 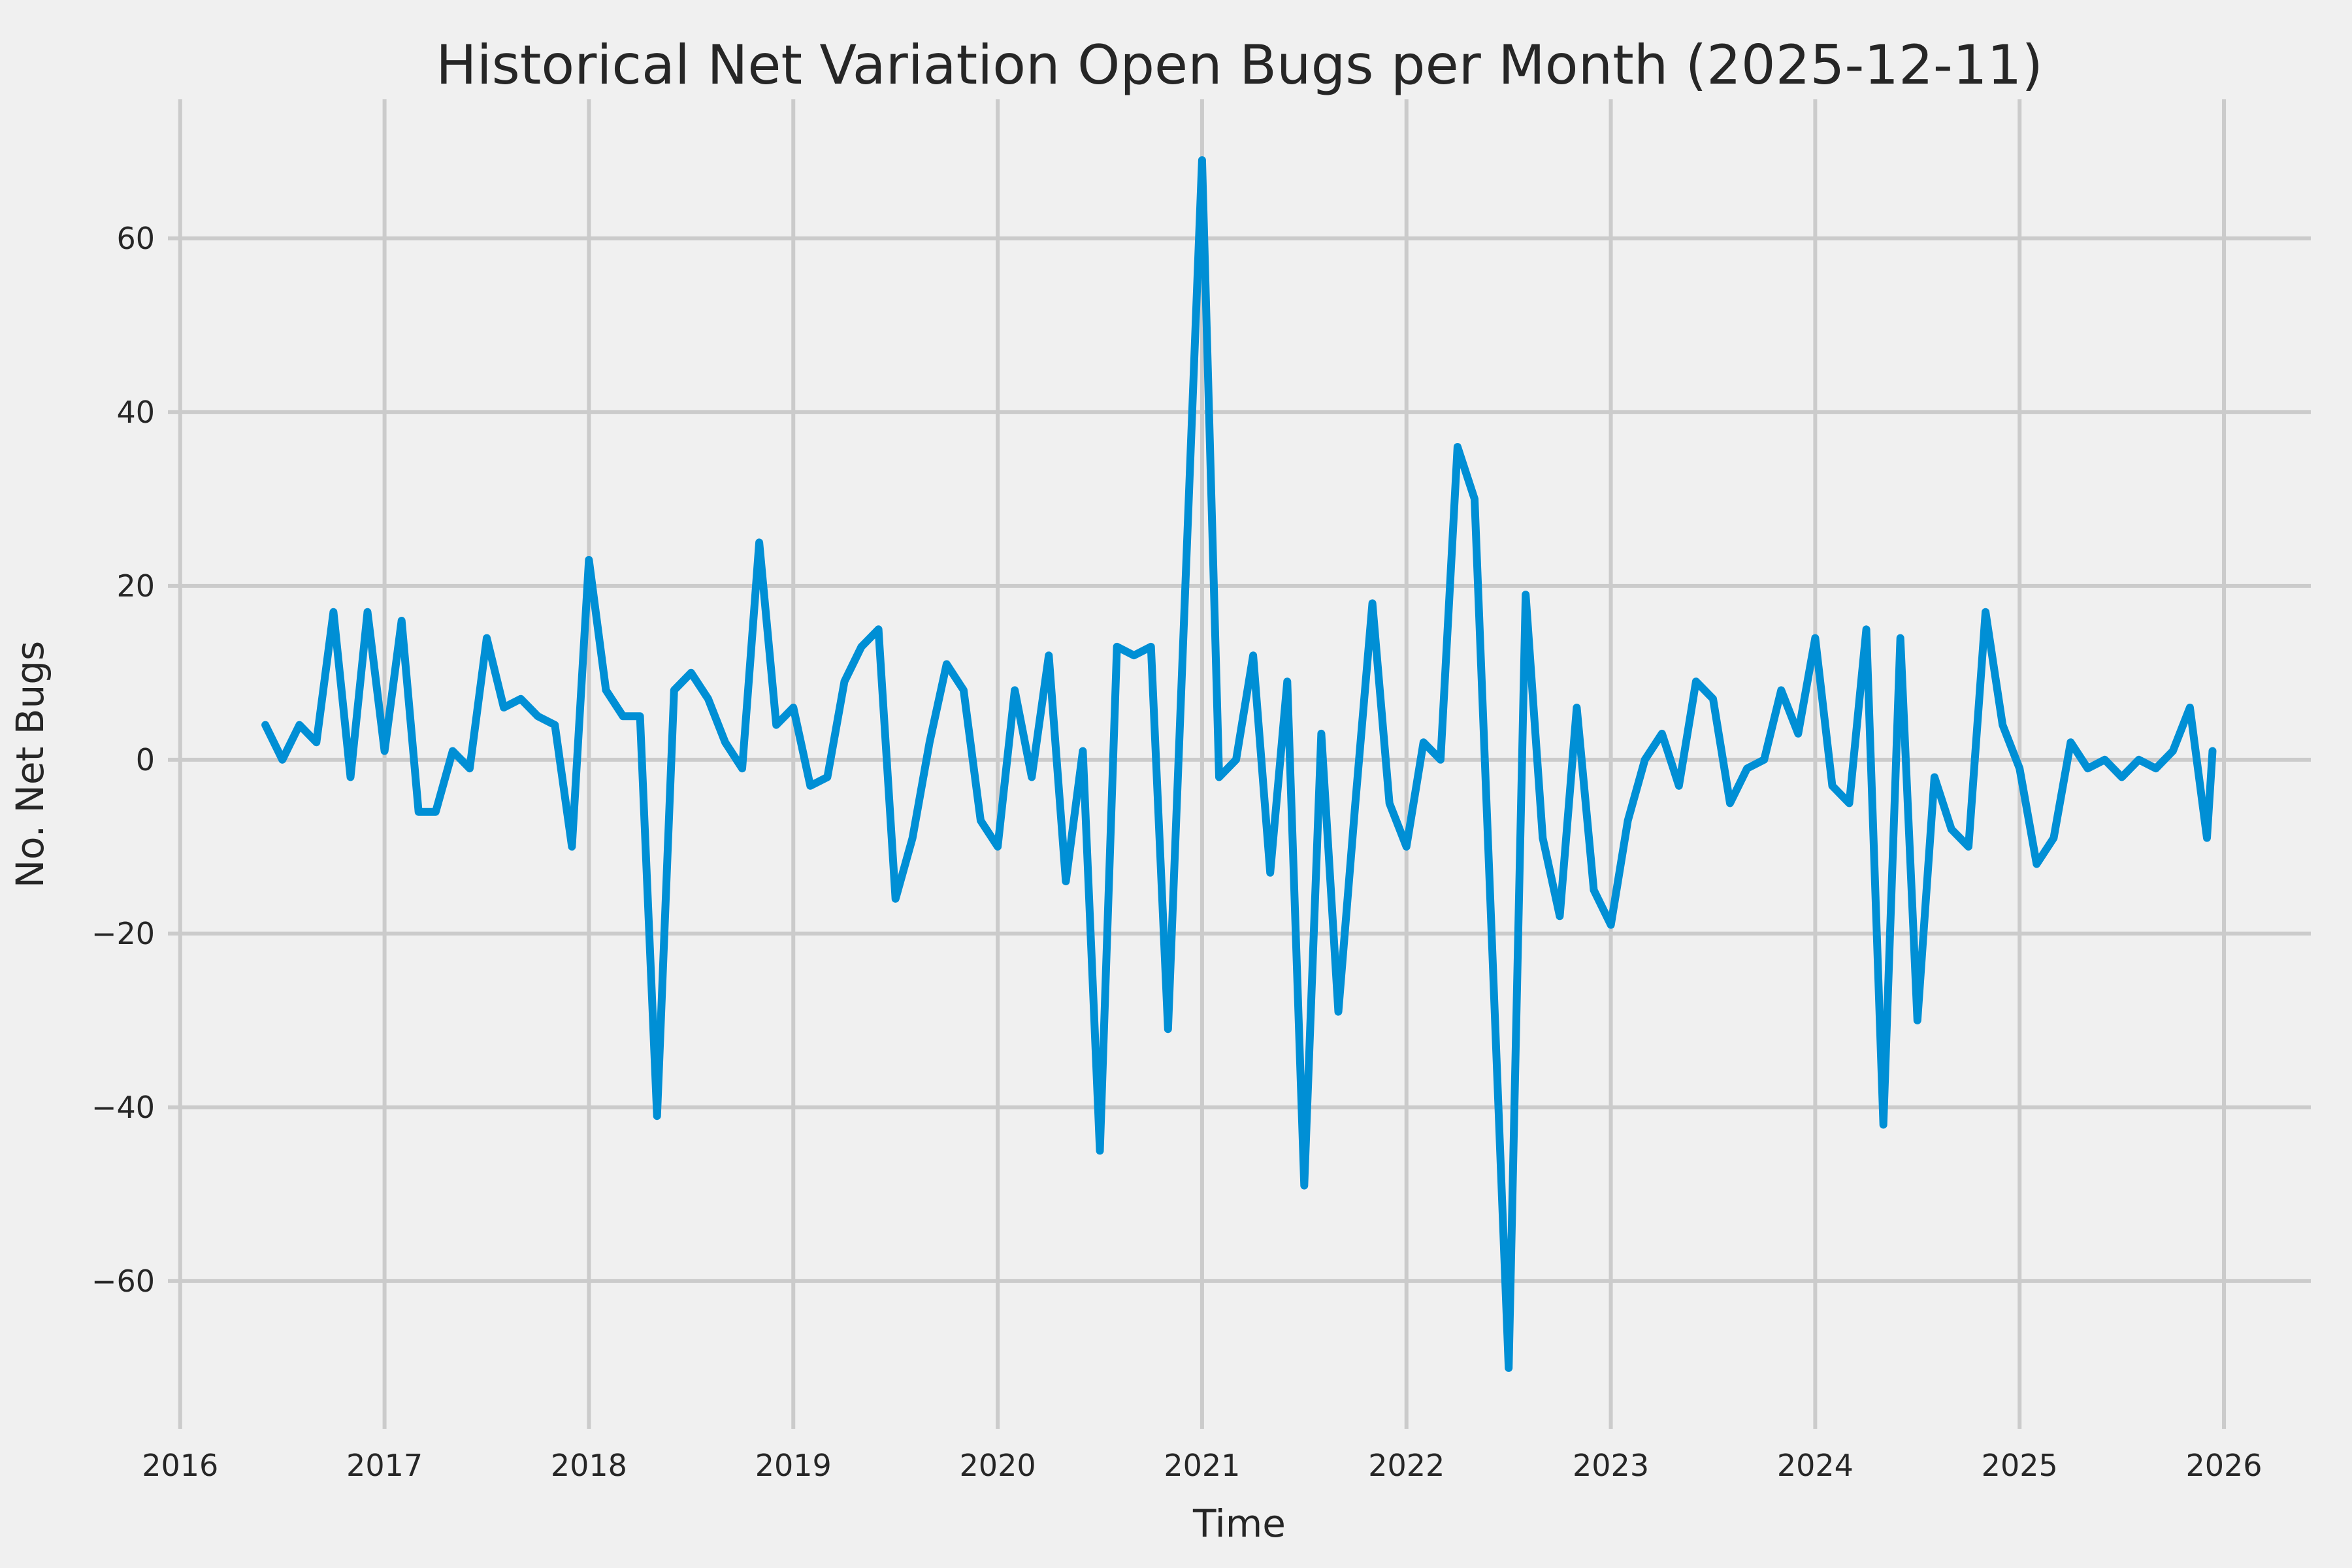 What do you see at coordinates (123, 1107) in the screenshot?
I see `y-tick--40: −40` at bounding box center [123, 1107].